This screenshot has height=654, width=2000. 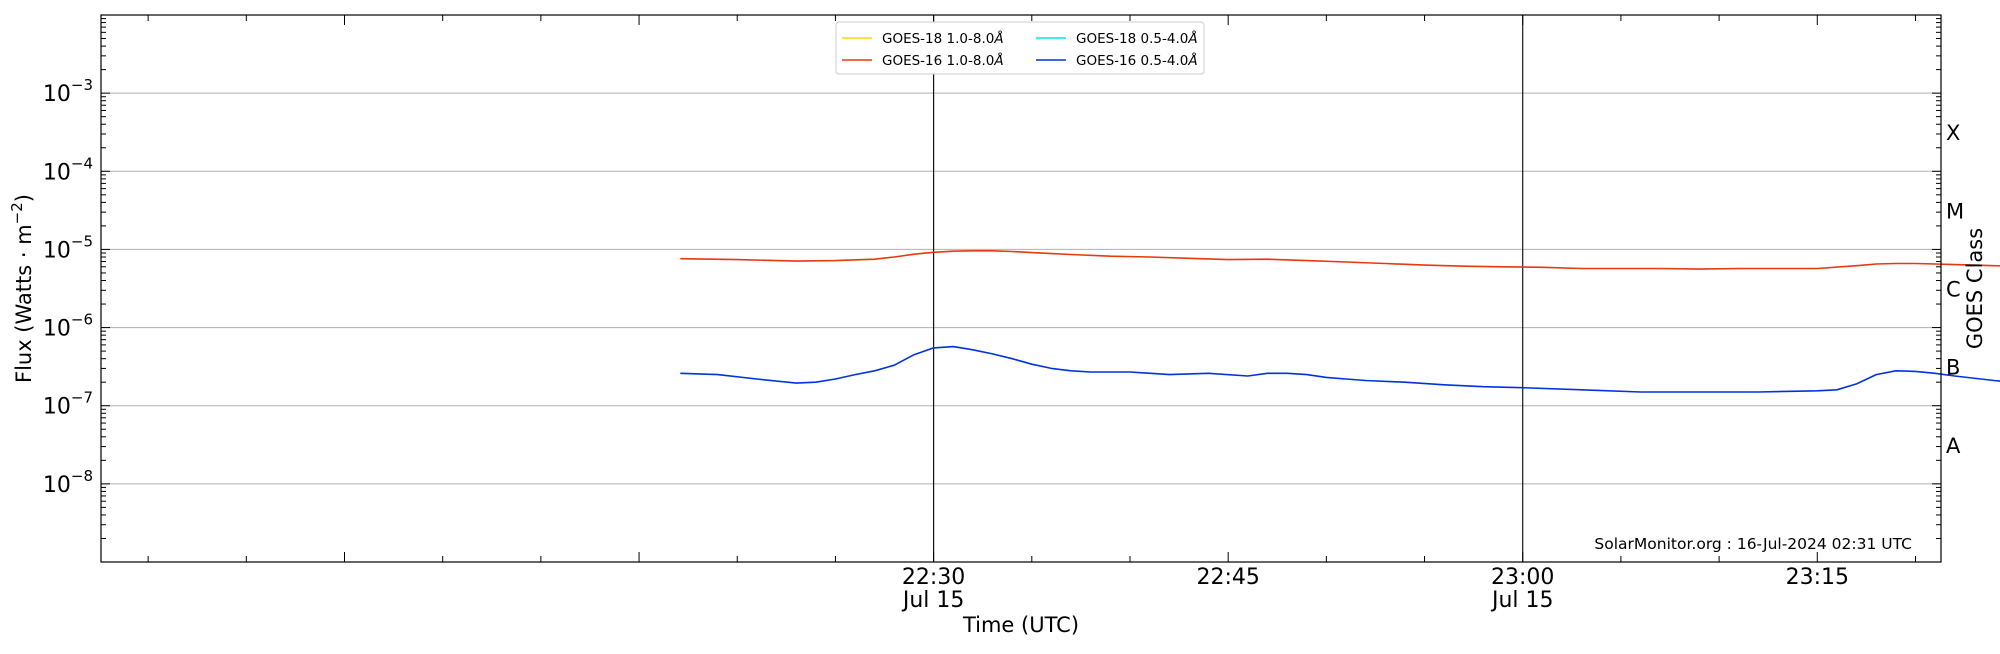 I want to click on x-tick-label: 23:15, so click(x=1817, y=577).